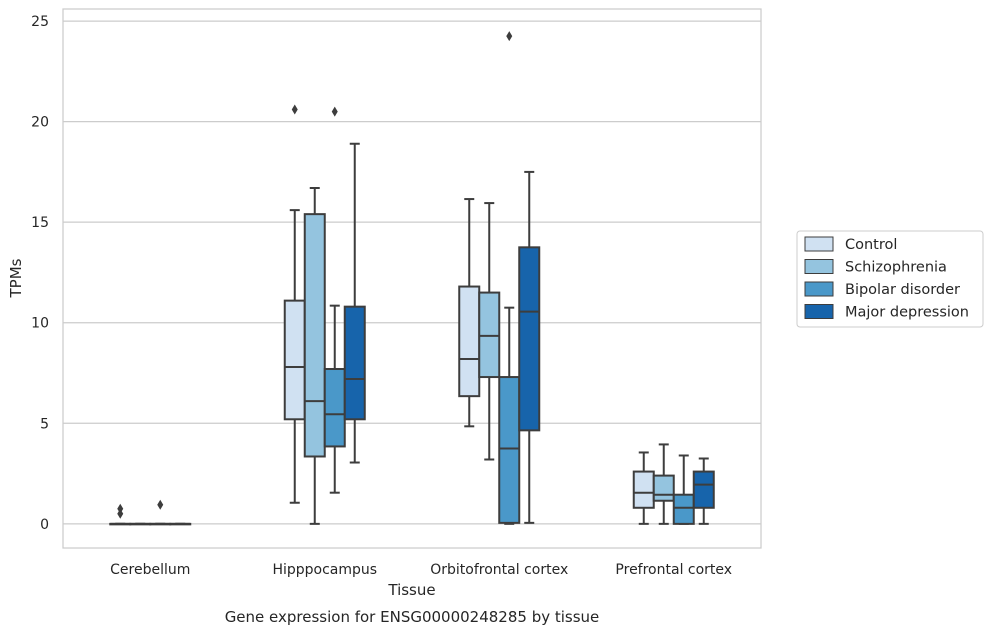 The image size is (993, 634). What do you see at coordinates (40, 324) in the screenshot?
I see `y-tick-label: 10` at bounding box center [40, 324].